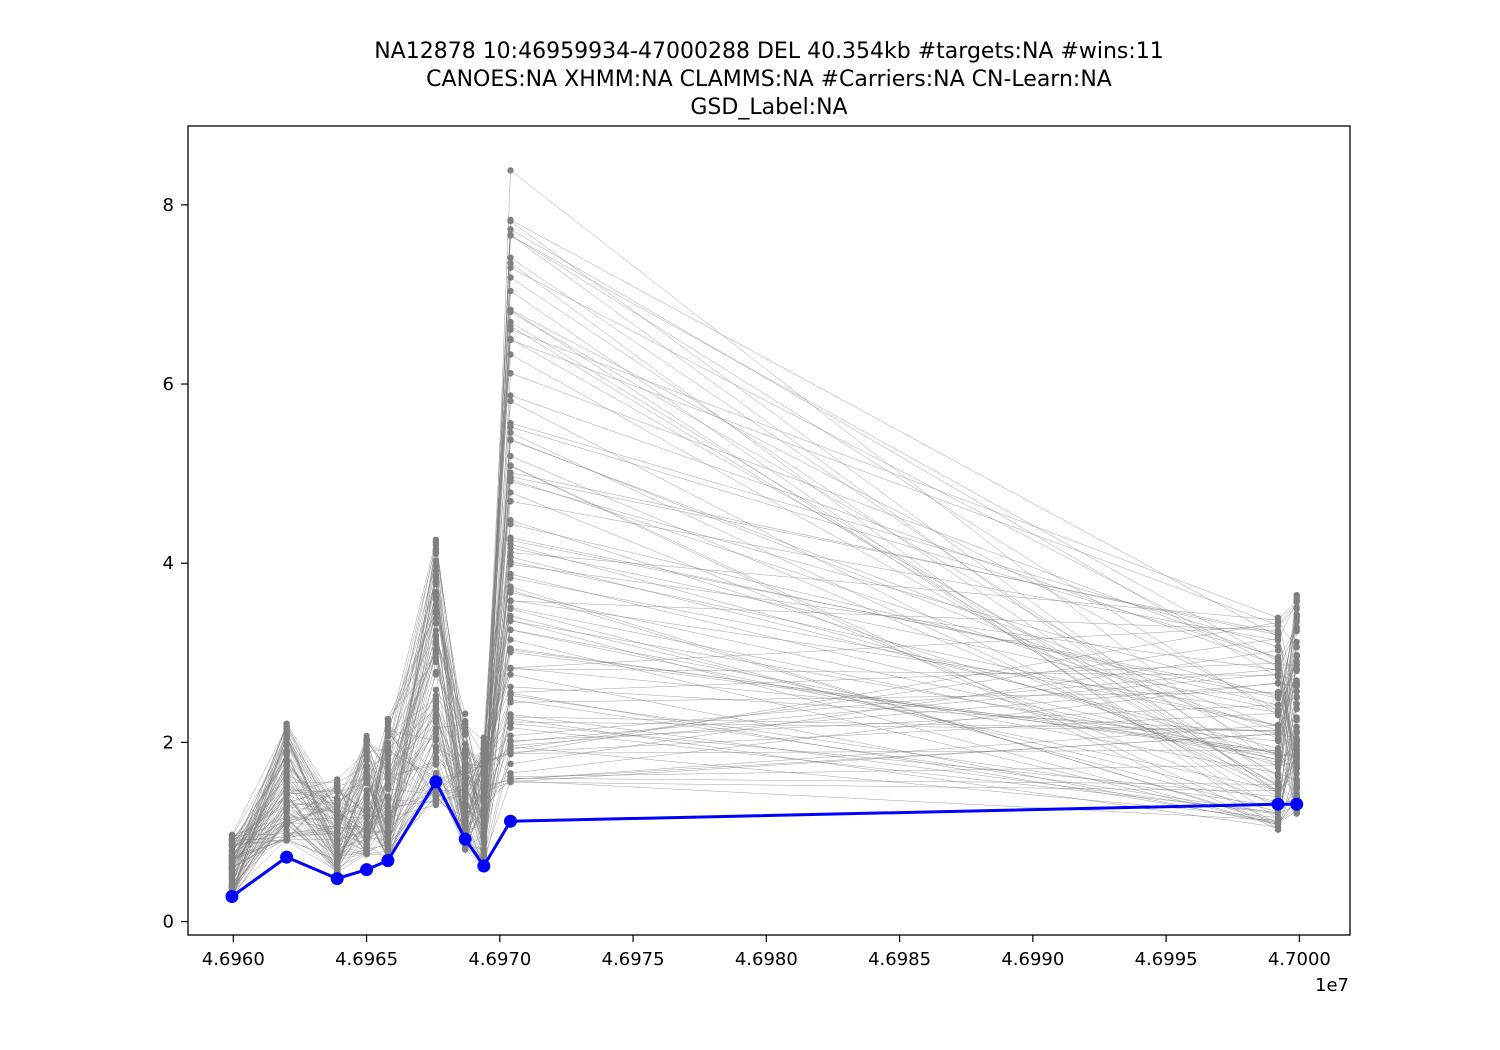  Describe the element at coordinates (1032, 959) in the screenshot. I see `x-tick-label: 4.6990` at that location.